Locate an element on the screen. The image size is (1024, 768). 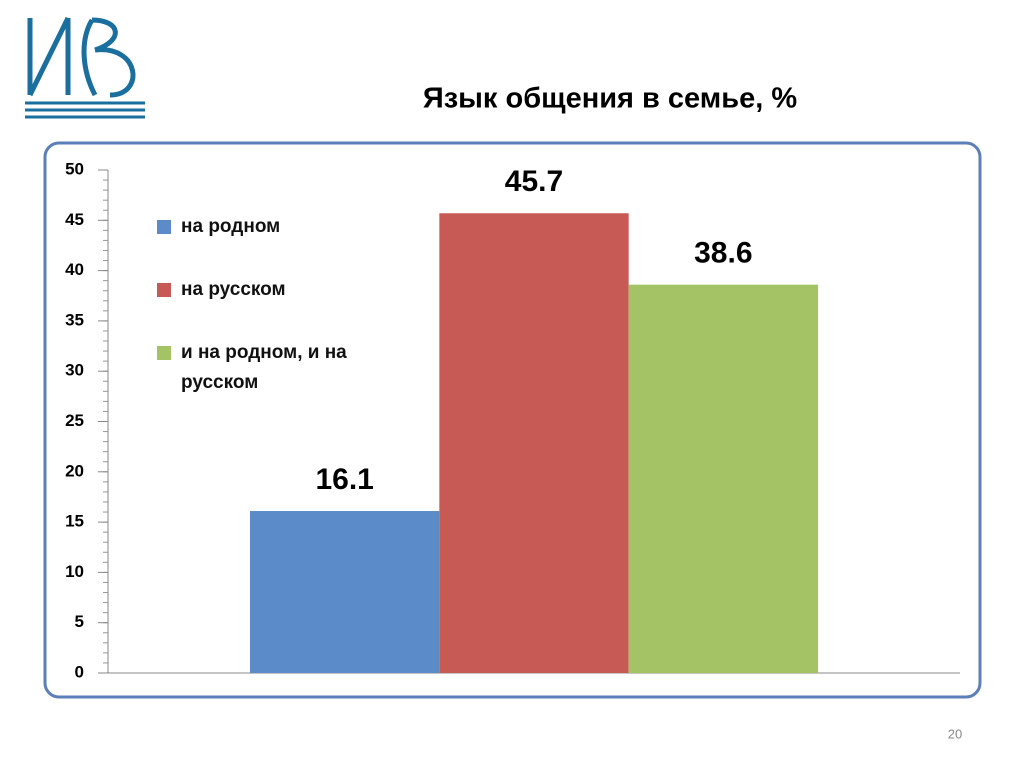
logo is located at coordinates (85, 67).